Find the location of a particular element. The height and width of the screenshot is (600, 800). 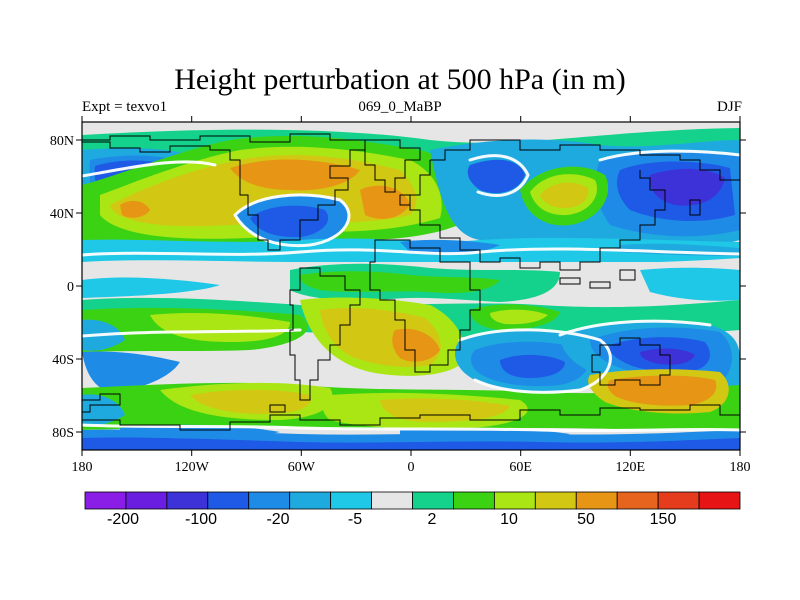

x-tick-label: 120E is located at coordinates (631, 467).